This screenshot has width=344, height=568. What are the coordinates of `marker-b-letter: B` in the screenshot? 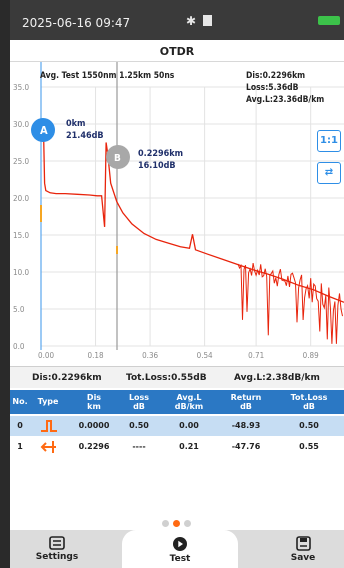 It's located at (117, 158).